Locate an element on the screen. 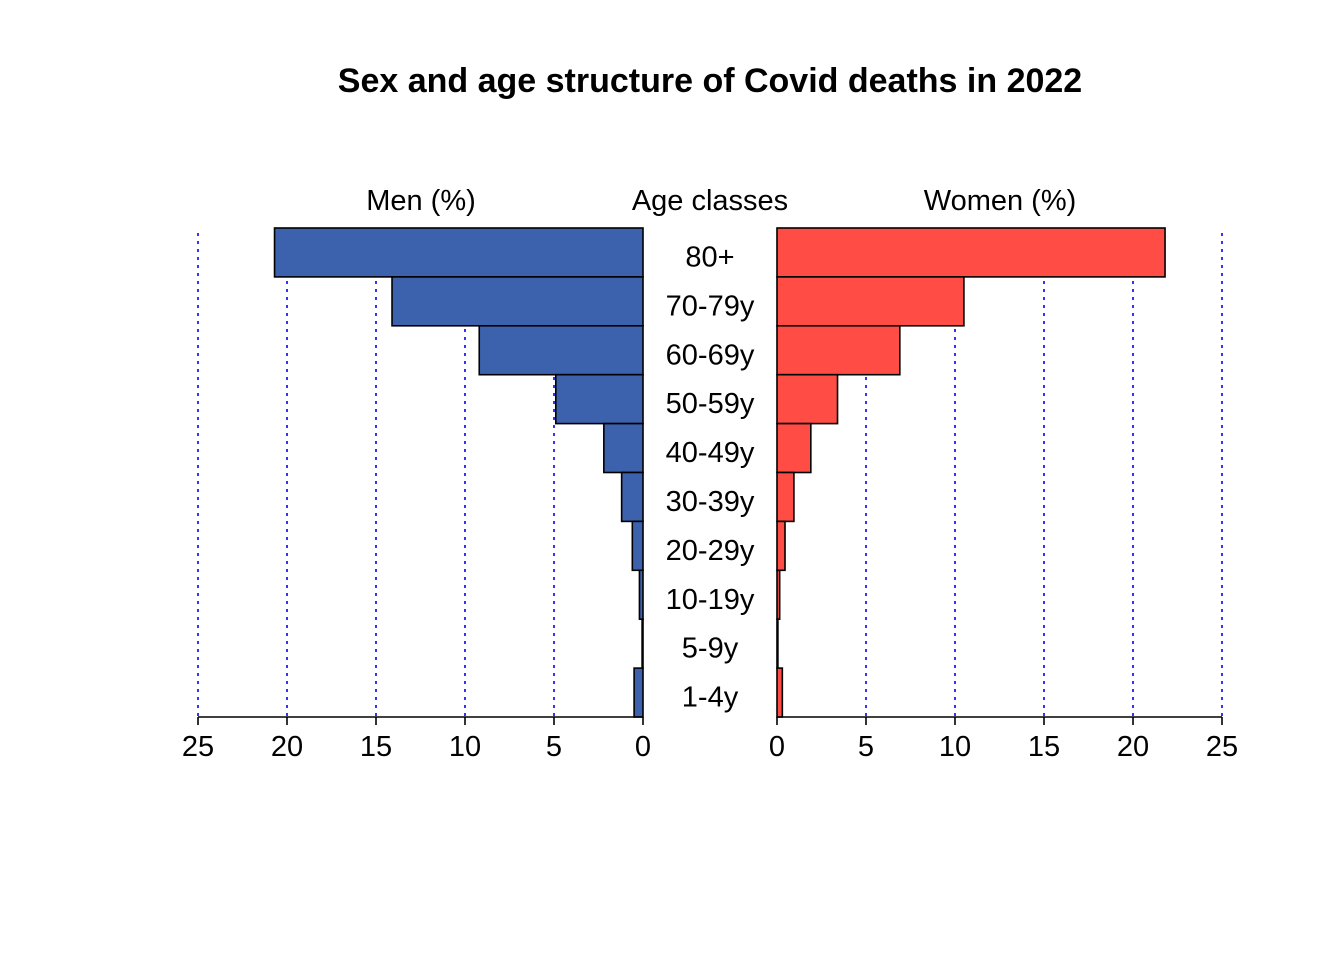  women-x-tick-label: 20 is located at coordinates (1133, 747).